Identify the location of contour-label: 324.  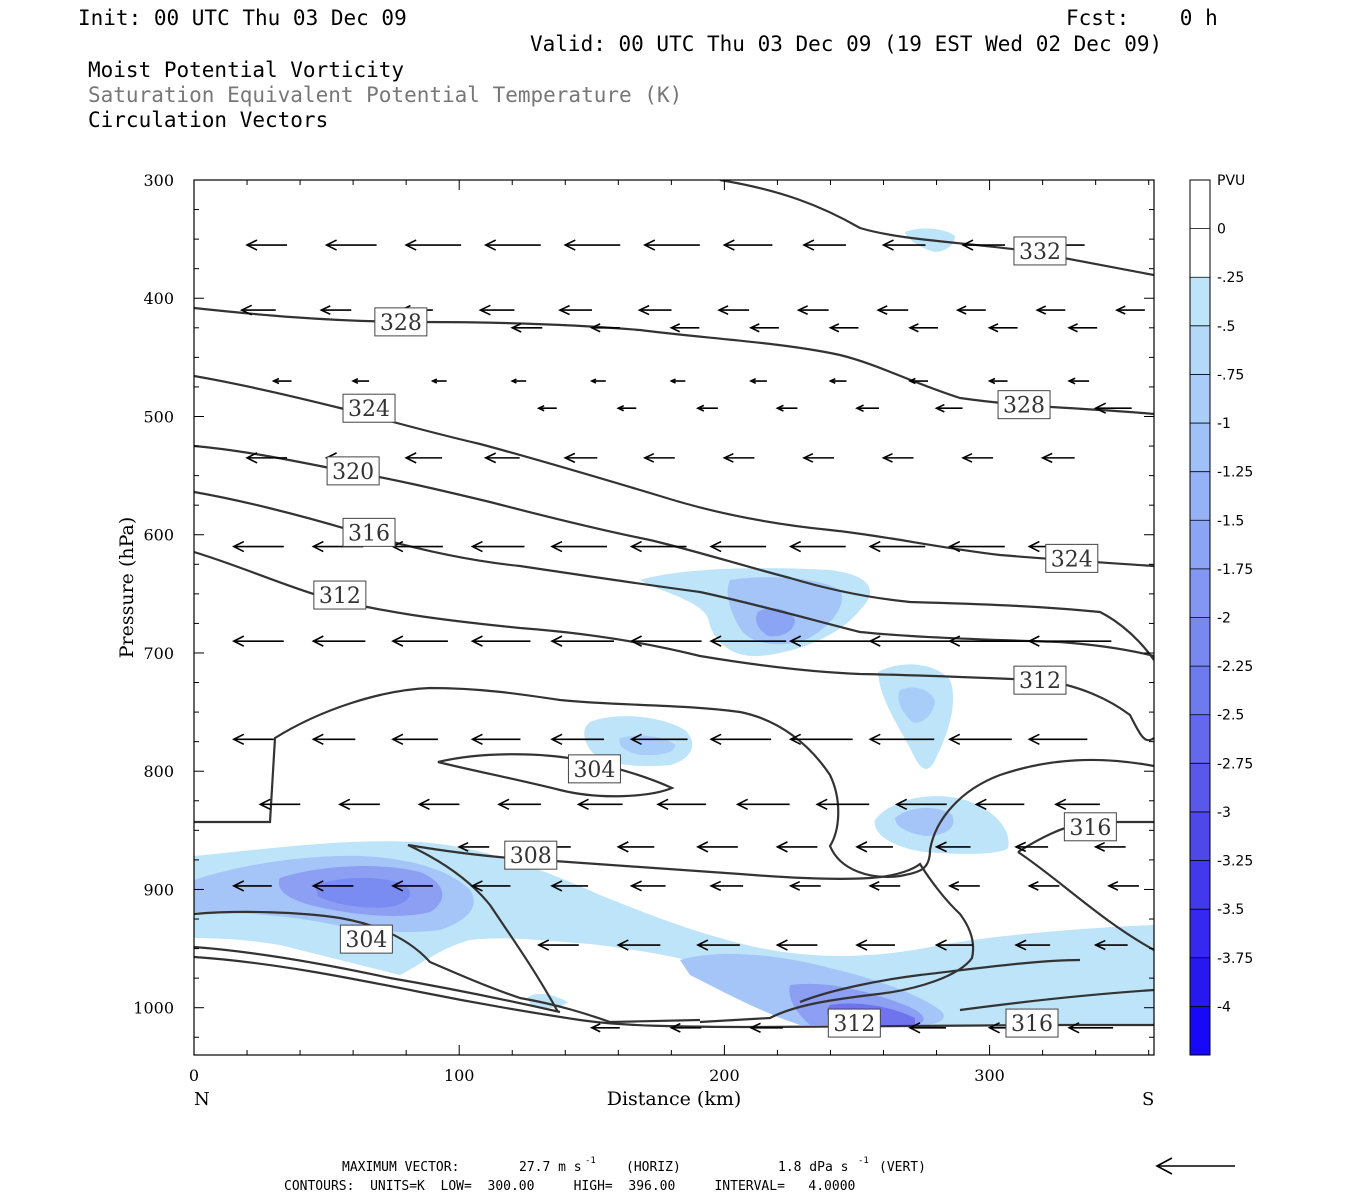
(369, 408).